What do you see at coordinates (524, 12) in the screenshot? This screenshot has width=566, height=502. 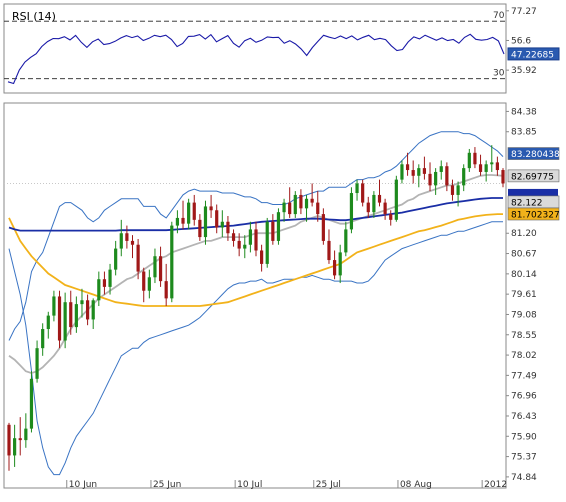 I see `rsi-y-tick-label: 77.27` at bounding box center [524, 12].